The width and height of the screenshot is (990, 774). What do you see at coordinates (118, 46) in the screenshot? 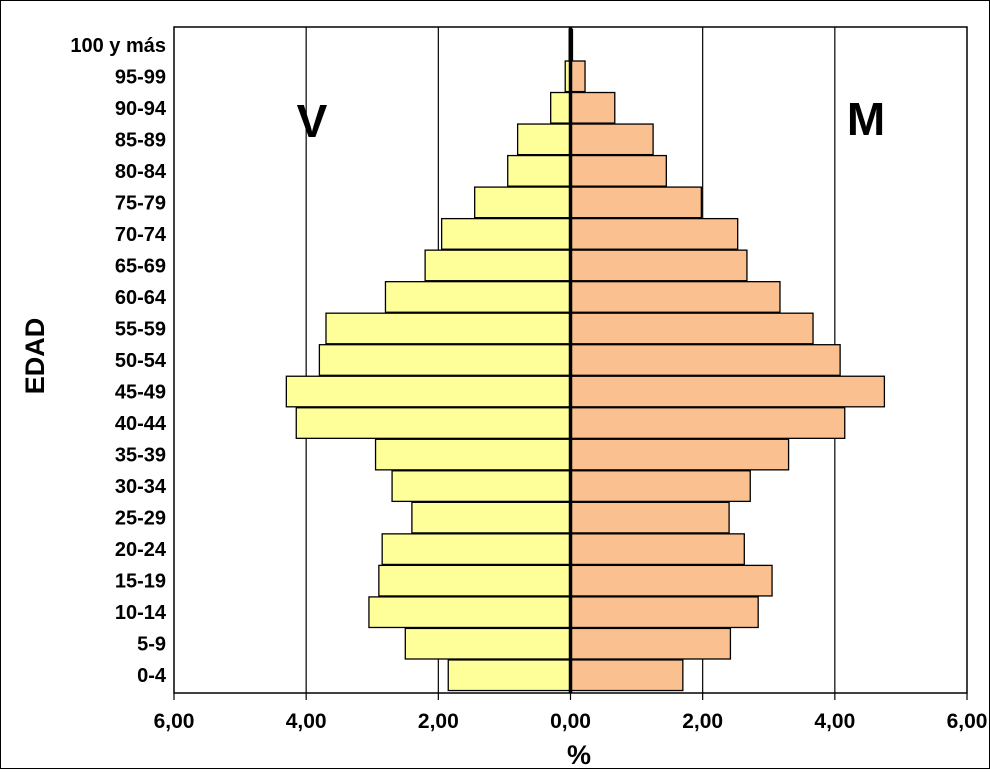
I see `category-label: 100 y más` at bounding box center [118, 46].